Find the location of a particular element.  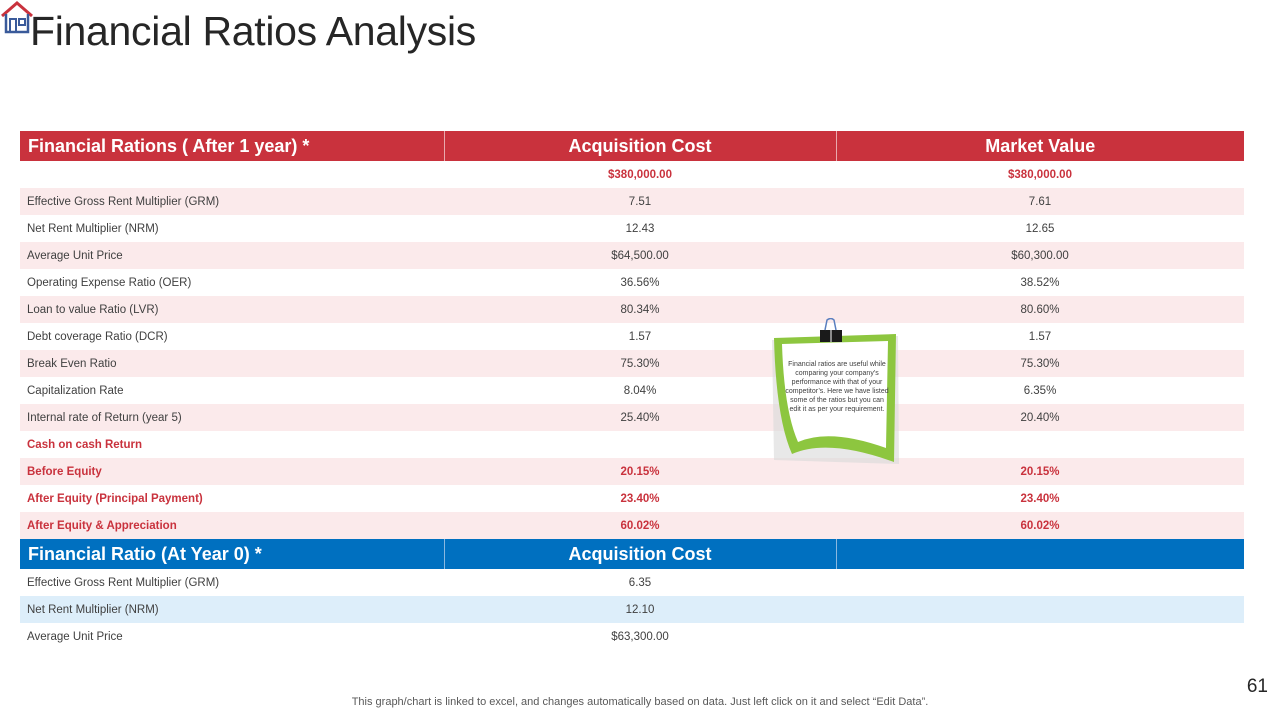

row-label: Before Equity is located at coordinates (232, 471).